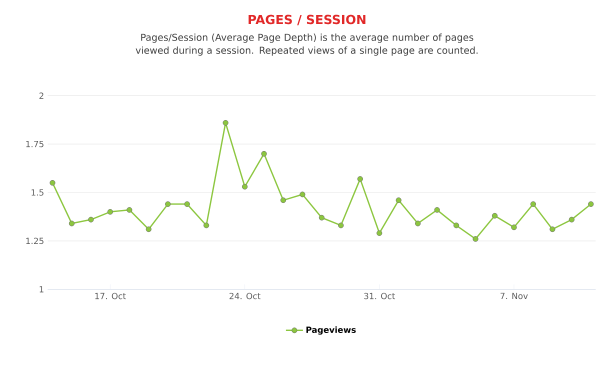  What do you see at coordinates (35, 241) in the screenshot?
I see `y-tick-label: 1.25` at bounding box center [35, 241].